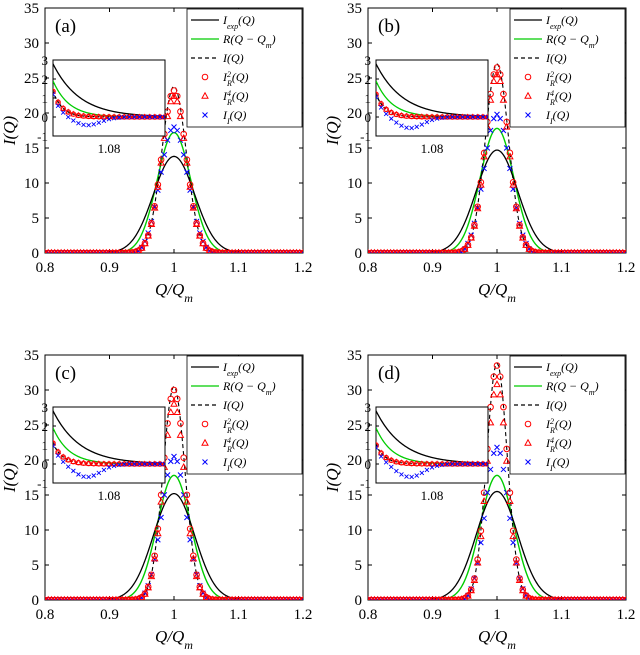 The height and width of the screenshot is (655, 640). I want to click on inset-x-tick-label: 1.08, so click(432, 495).